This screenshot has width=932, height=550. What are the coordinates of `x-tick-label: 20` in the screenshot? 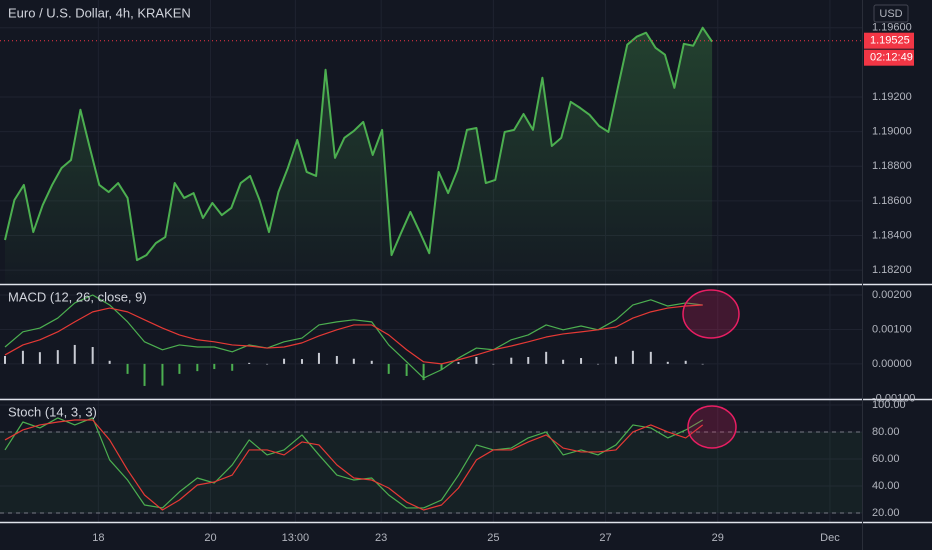 It's located at (210, 538).